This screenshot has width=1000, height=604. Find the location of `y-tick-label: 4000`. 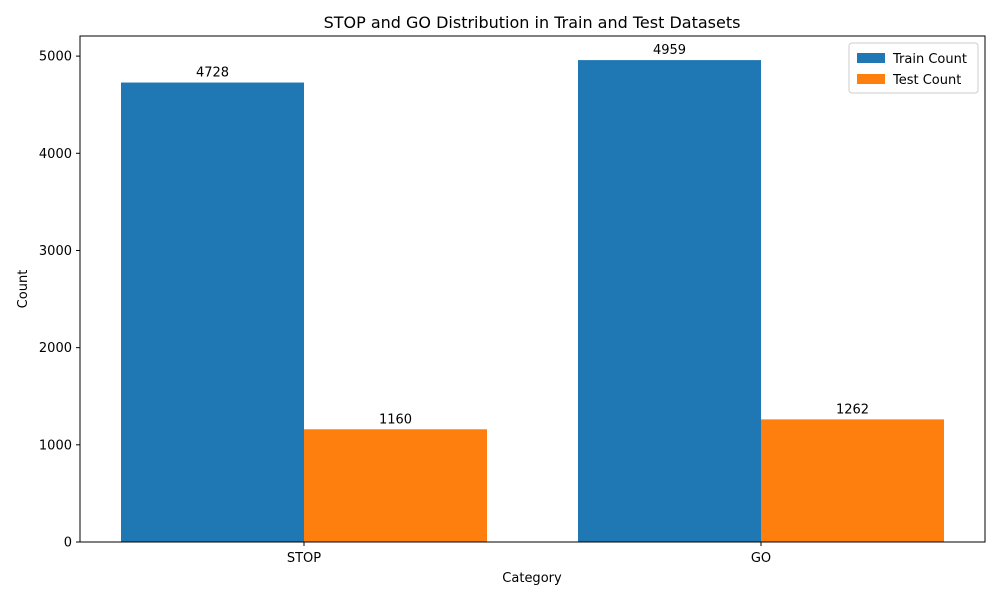

y-tick-label: 4000 is located at coordinates (55, 154).